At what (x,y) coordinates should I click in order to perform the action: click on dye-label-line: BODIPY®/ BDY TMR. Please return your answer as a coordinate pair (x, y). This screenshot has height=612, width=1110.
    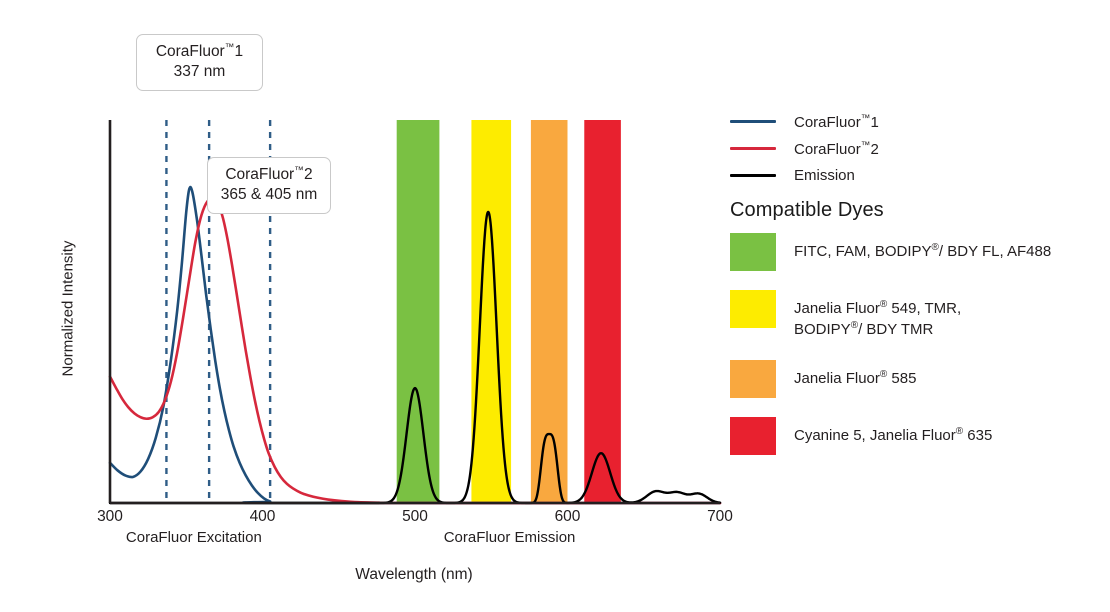
    Looking at the image, I should click on (864, 329).